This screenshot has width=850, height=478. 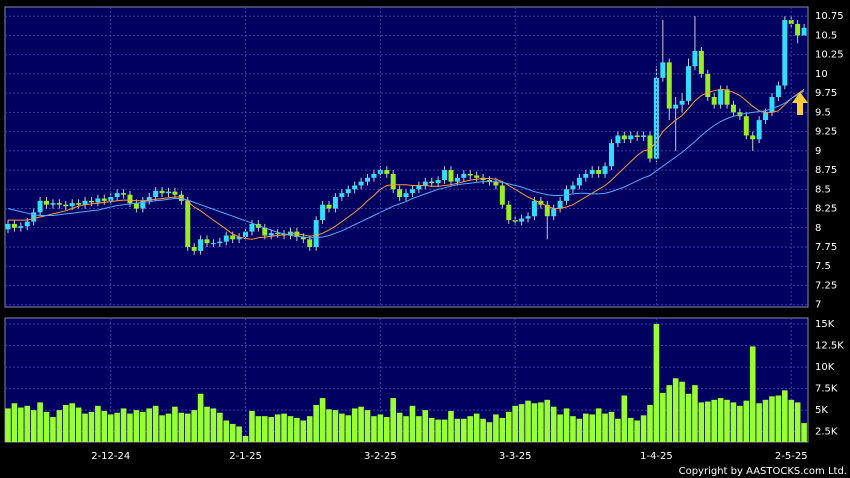 What do you see at coordinates (826, 432) in the screenshot?
I see `y-tick-label: 2.5K` at bounding box center [826, 432].